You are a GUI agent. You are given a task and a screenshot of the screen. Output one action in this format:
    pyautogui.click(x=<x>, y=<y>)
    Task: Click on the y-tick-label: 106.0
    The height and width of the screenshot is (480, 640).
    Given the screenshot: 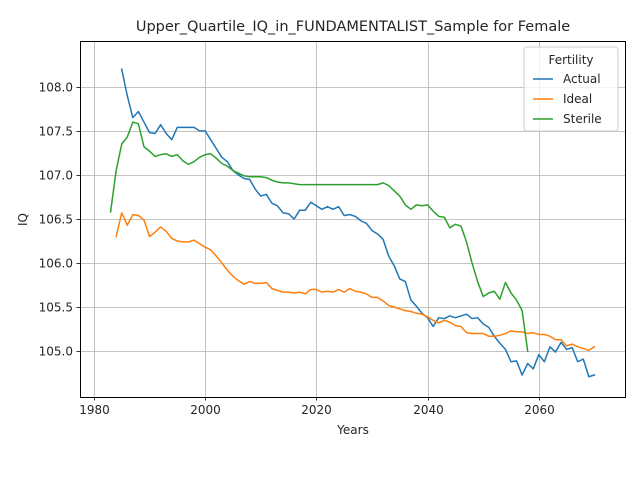 What is the action you would take?
    pyautogui.click(x=56, y=264)
    